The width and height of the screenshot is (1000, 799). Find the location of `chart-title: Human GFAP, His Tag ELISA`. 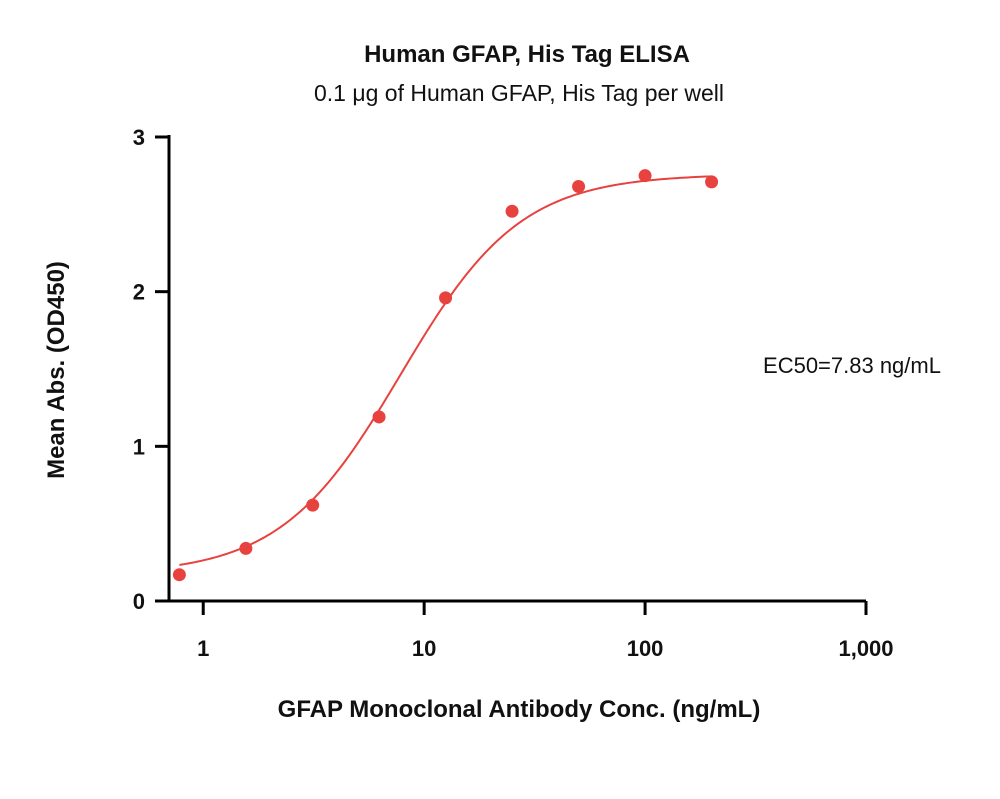

chart-title: Human GFAP, His Tag ELISA is located at coordinates (527, 54).